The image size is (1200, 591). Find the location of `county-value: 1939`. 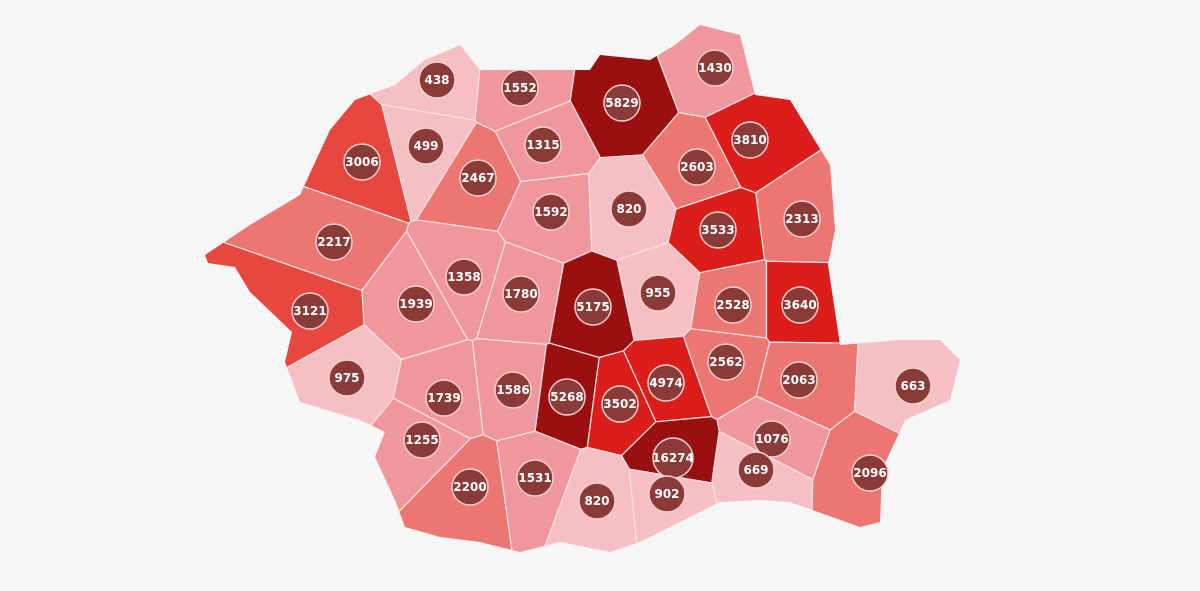

county-value: 1939 is located at coordinates (415, 304).